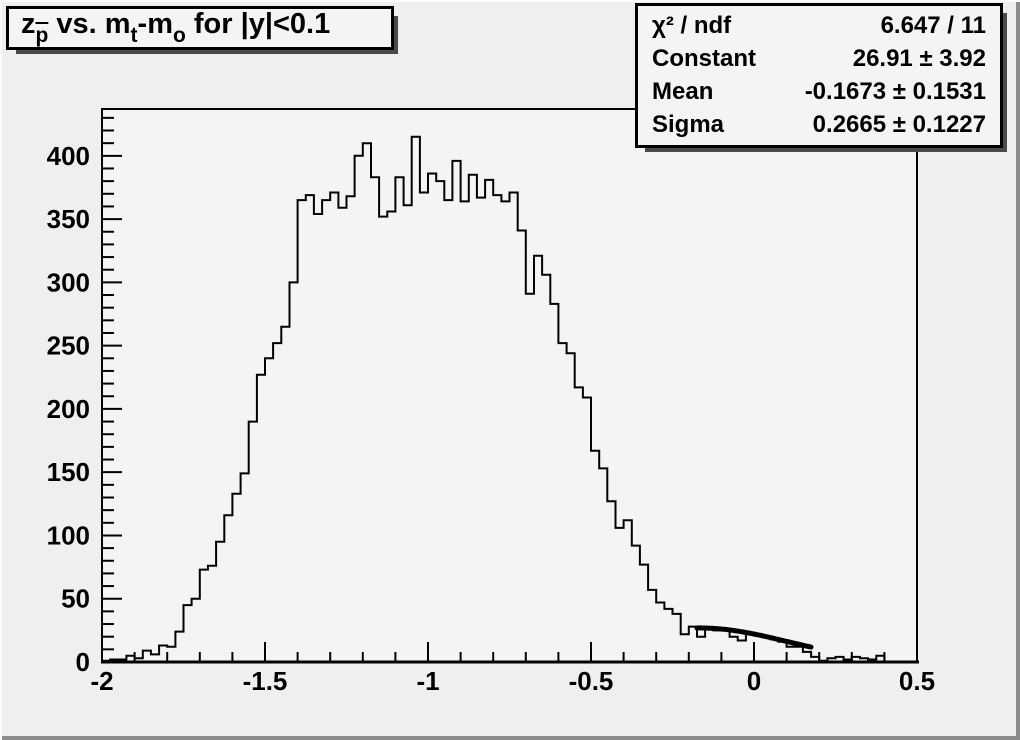 Image resolution: width=1020 pixels, height=740 pixels. What do you see at coordinates (754, 637) in the screenshot?
I see `gaussian-fit-curve` at bounding box center [754, 637].